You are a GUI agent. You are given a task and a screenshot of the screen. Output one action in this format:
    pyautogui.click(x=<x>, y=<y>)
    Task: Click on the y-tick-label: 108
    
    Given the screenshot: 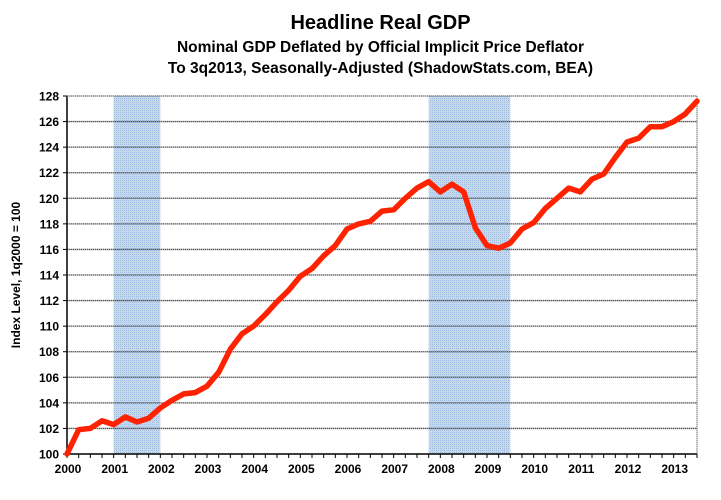 What is the action you would take?
    pyautogui.click(x=49, y=352)
    